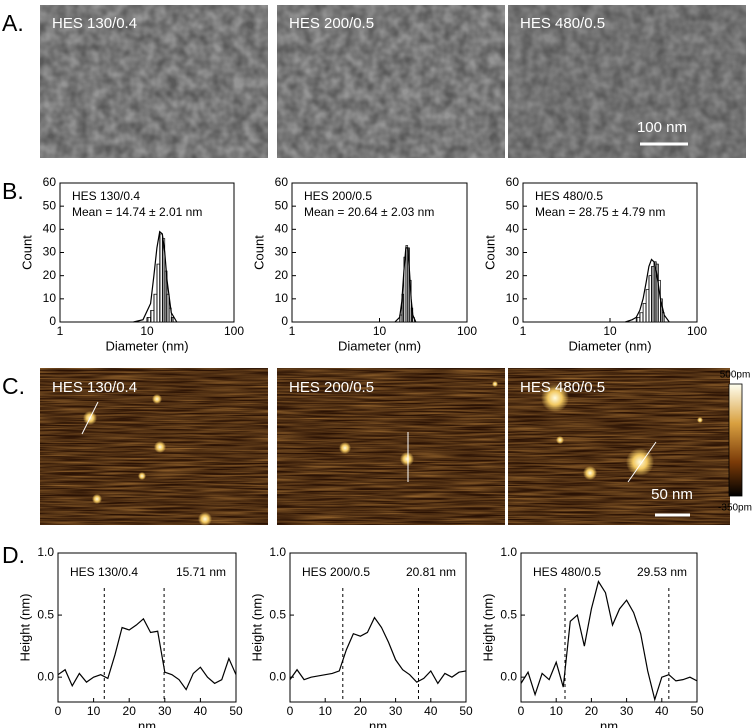 The height and width of the screenshot is (728, 756). What do you see at coordinates (361, 711) in the screenshot?
I see `x-tick-label: 20` at bounding box center [361, 711].